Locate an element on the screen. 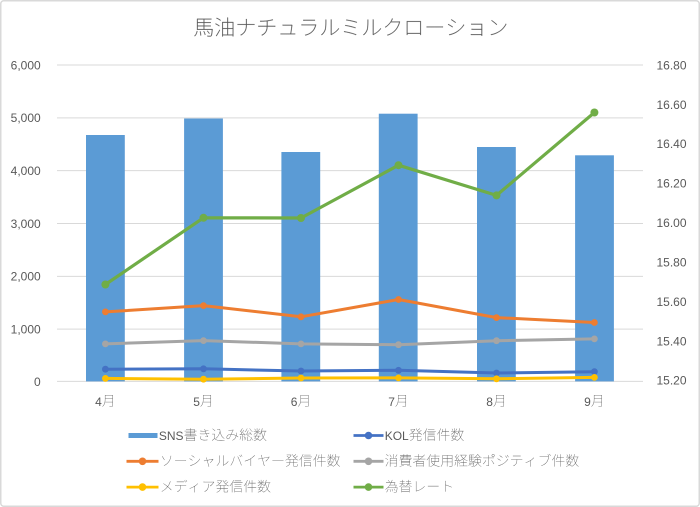 The width and height of the screenshot is (700, 507). svg-text: 4 is located at coordinates (98, 402).